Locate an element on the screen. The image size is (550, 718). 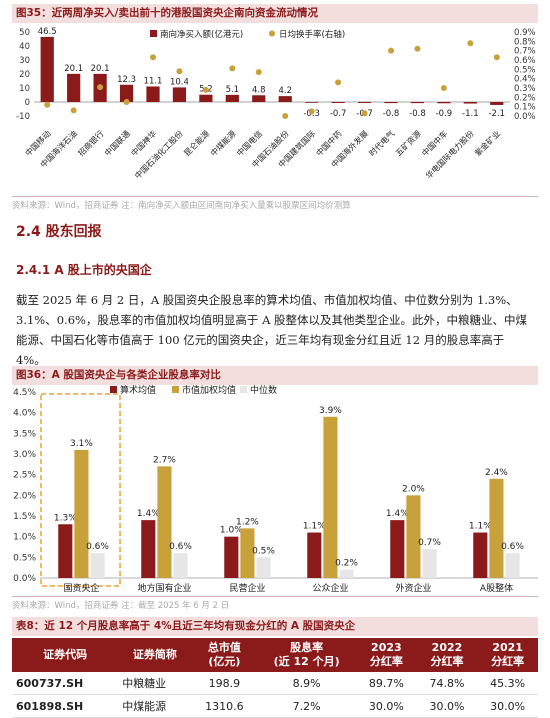
bar-data-label: 4.2 is located at coordinates (285, 91).